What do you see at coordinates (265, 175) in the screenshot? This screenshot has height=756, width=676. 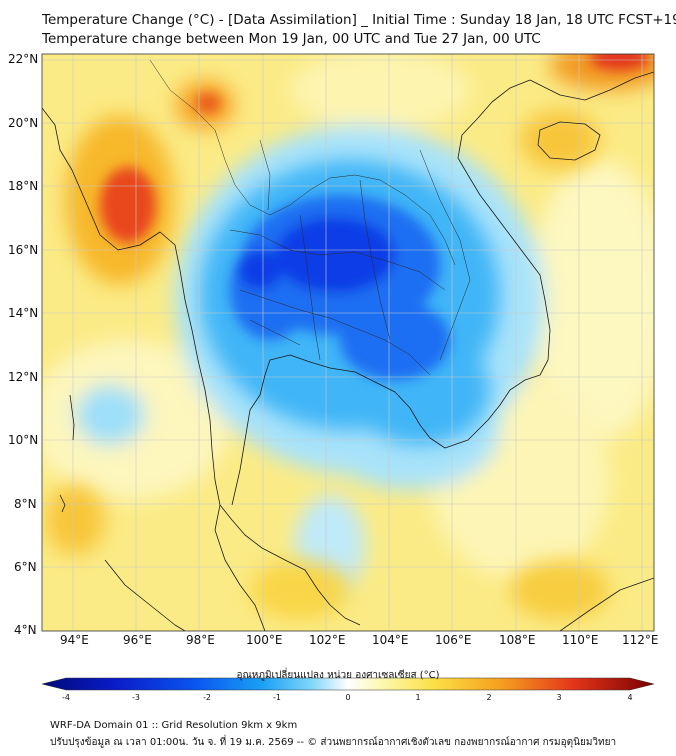 I see `border-chiang` at bounding box center [265, 175].